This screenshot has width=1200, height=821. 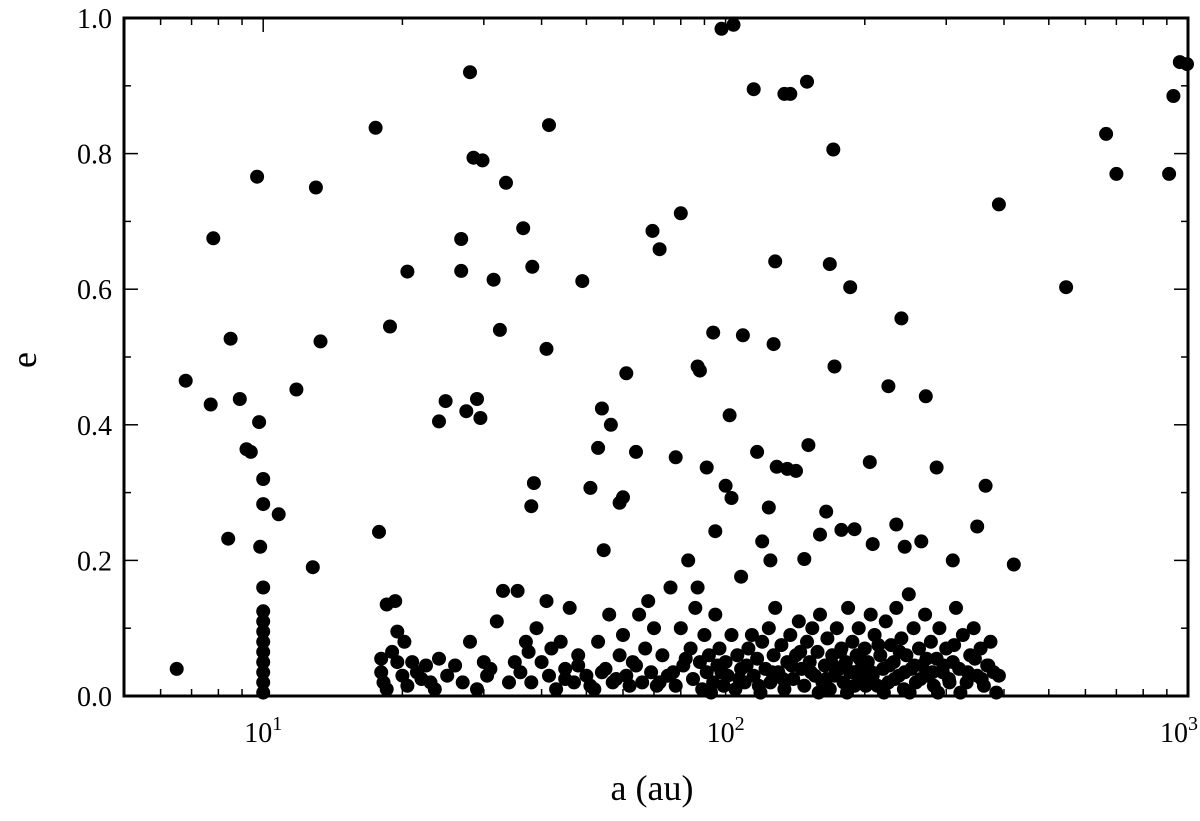 I want to click on x-tick-label: 101, so click(x=263, y=731).